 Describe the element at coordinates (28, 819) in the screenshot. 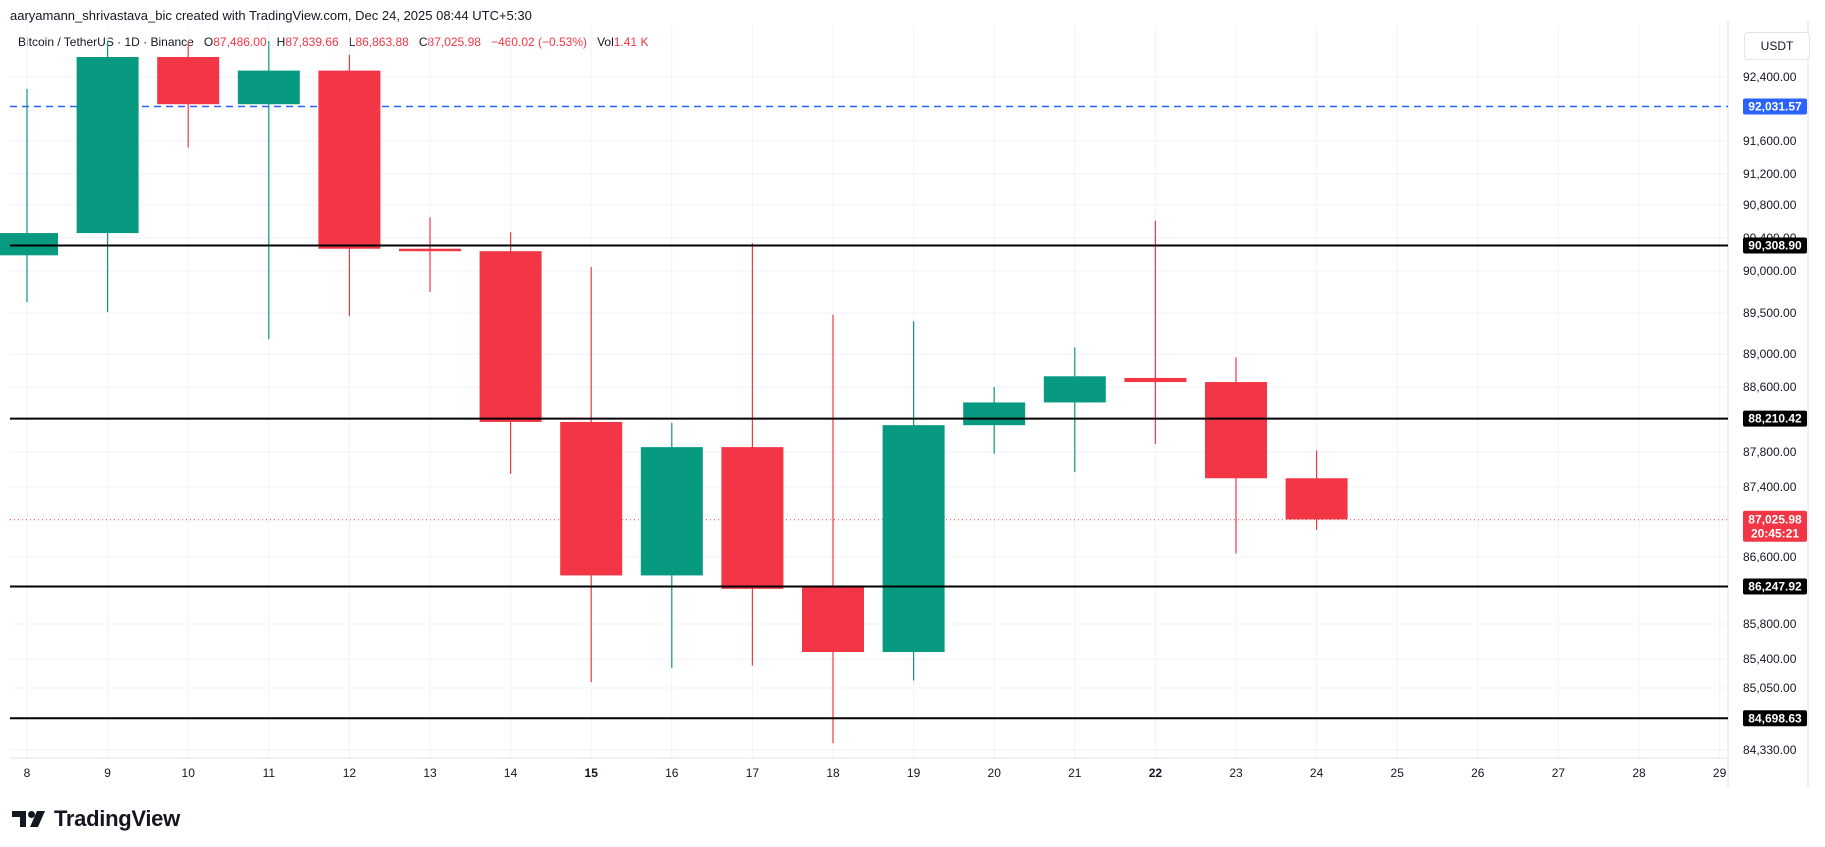

I see `tradingview-logo-icon` at that location.